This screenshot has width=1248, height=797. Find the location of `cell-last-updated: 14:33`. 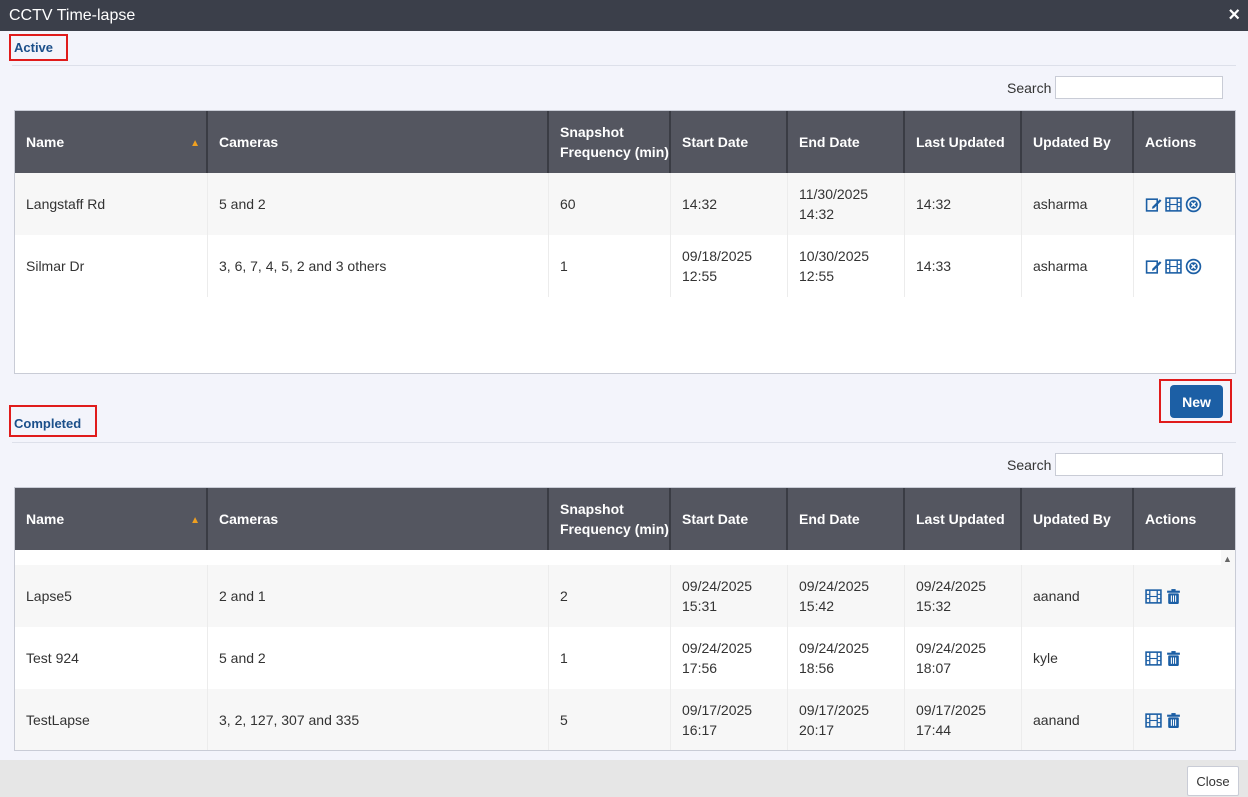

cell-last-updated: 14:33 is located at coordinates (963, 266).